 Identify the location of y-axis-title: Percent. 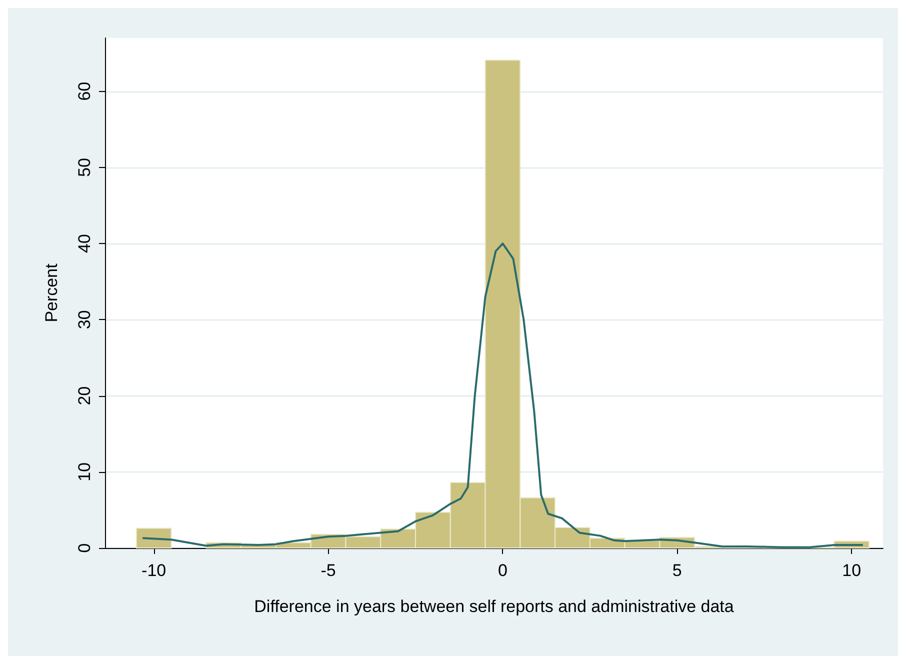
(51, 292).